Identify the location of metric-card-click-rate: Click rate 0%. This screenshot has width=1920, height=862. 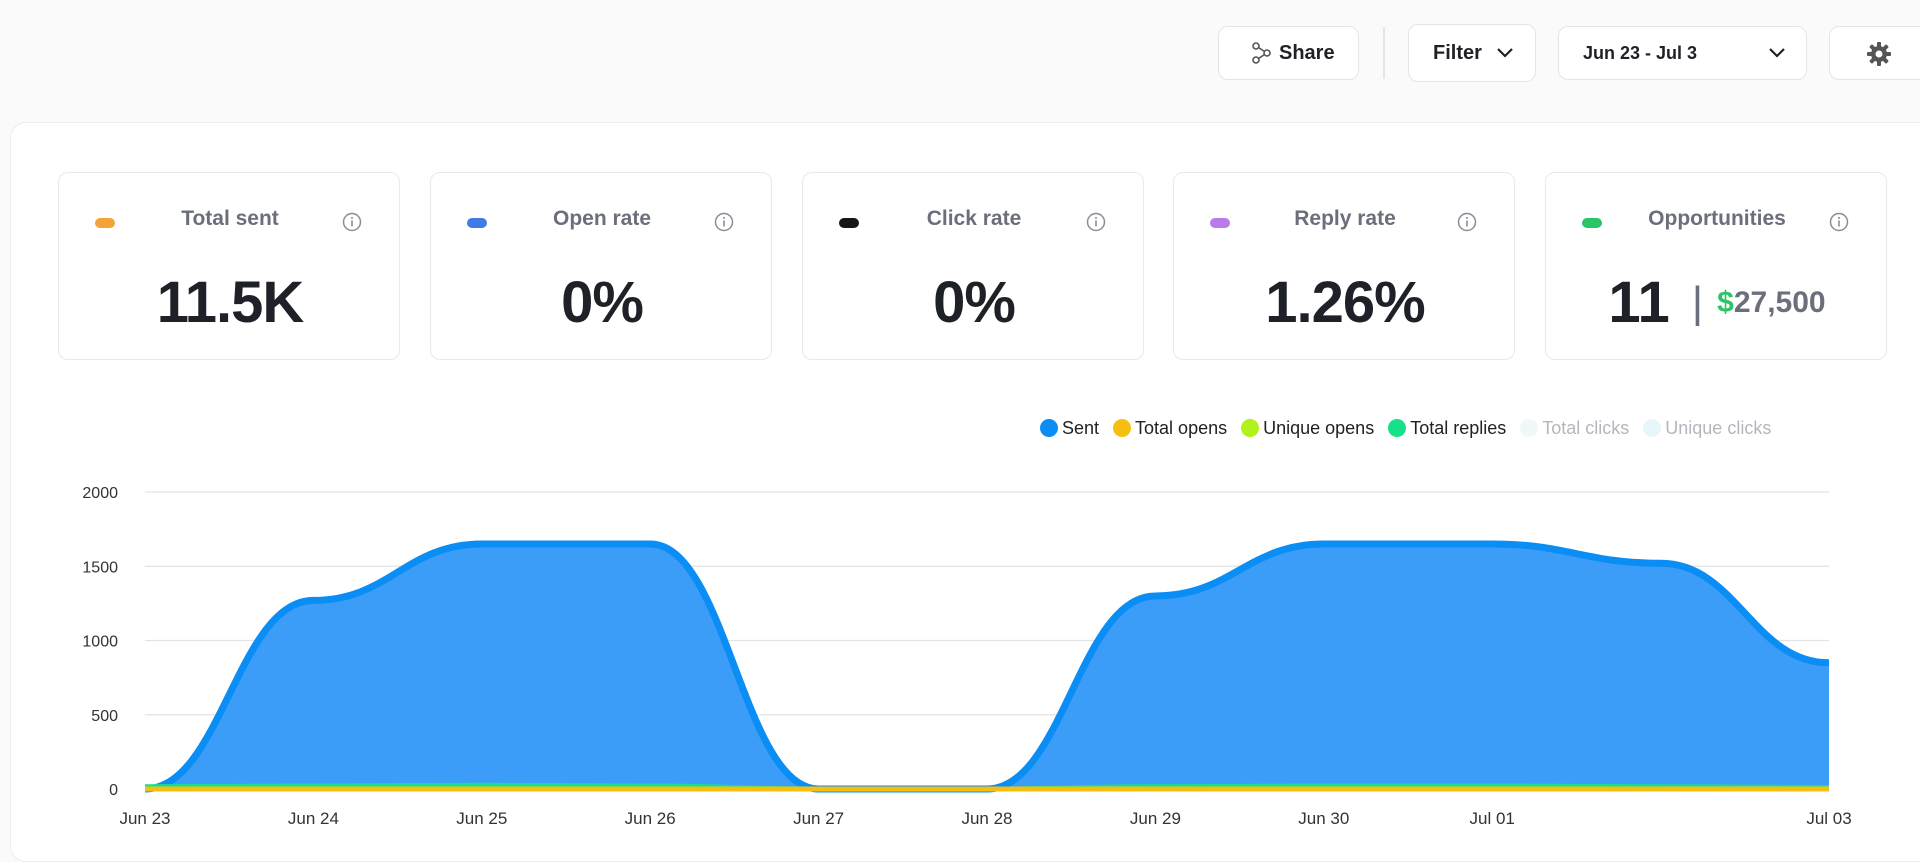
(973, 266).